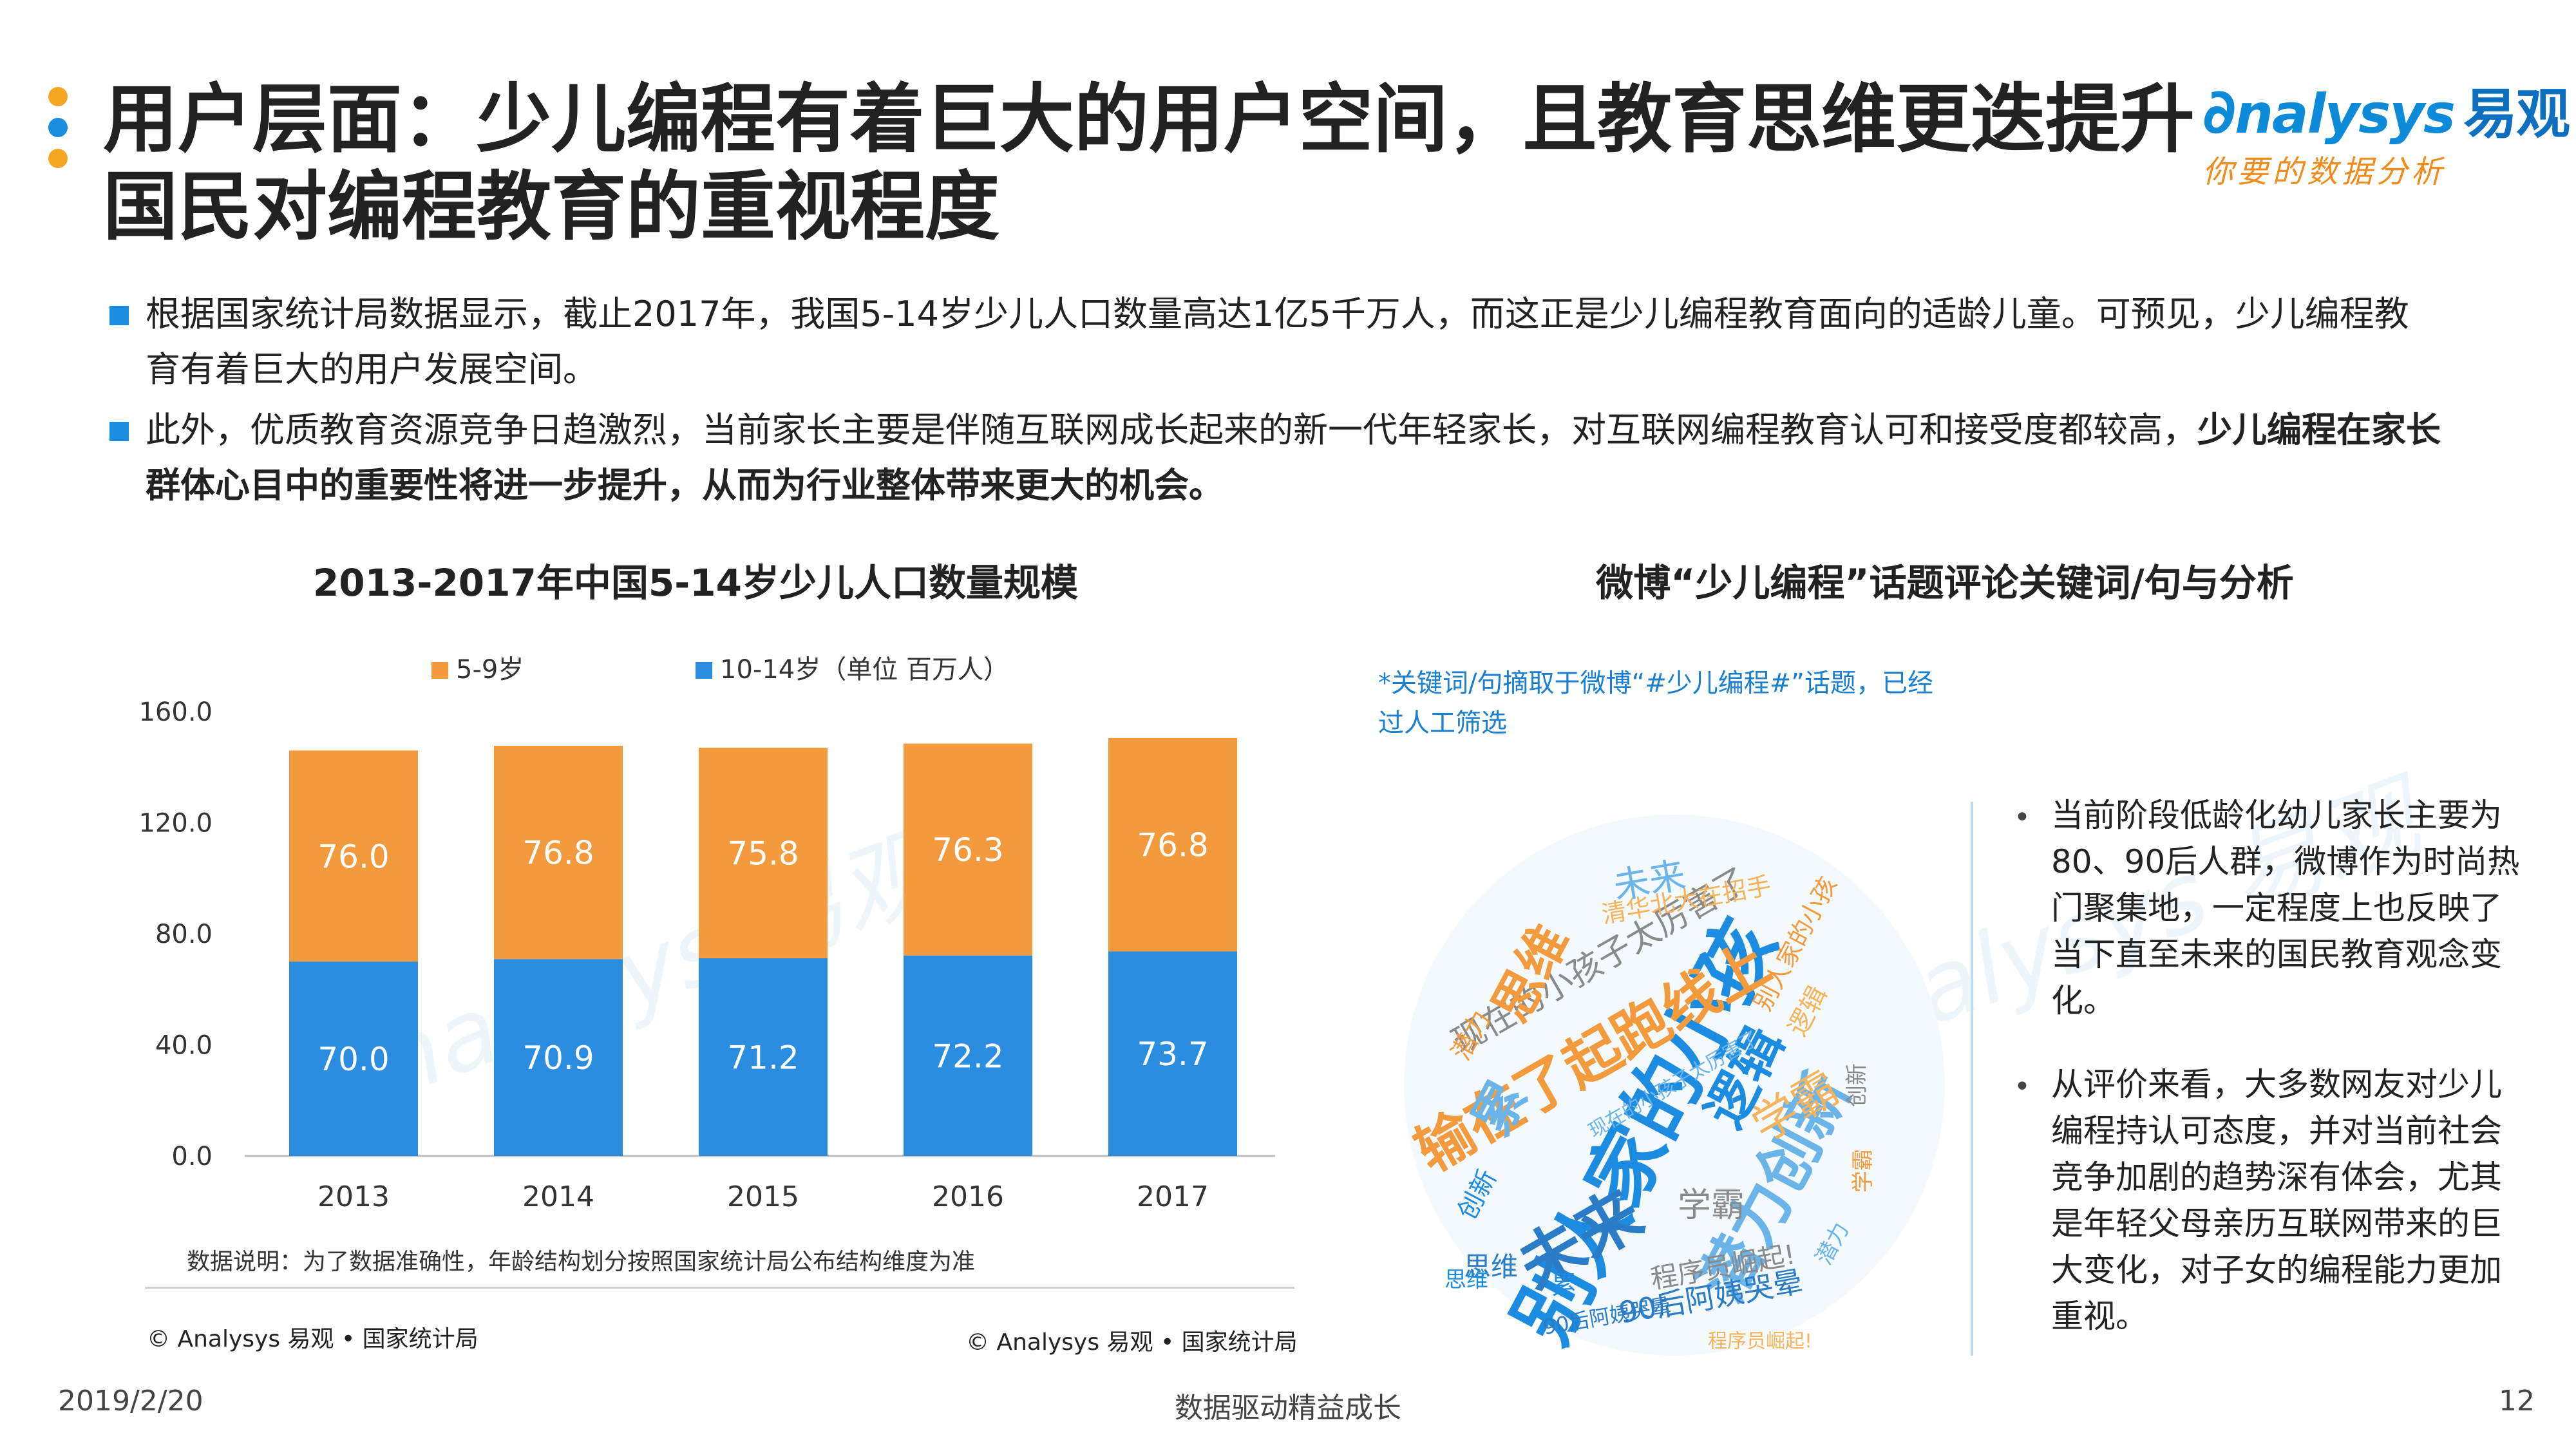  I want to click on note-divider, so click(719, 1288).